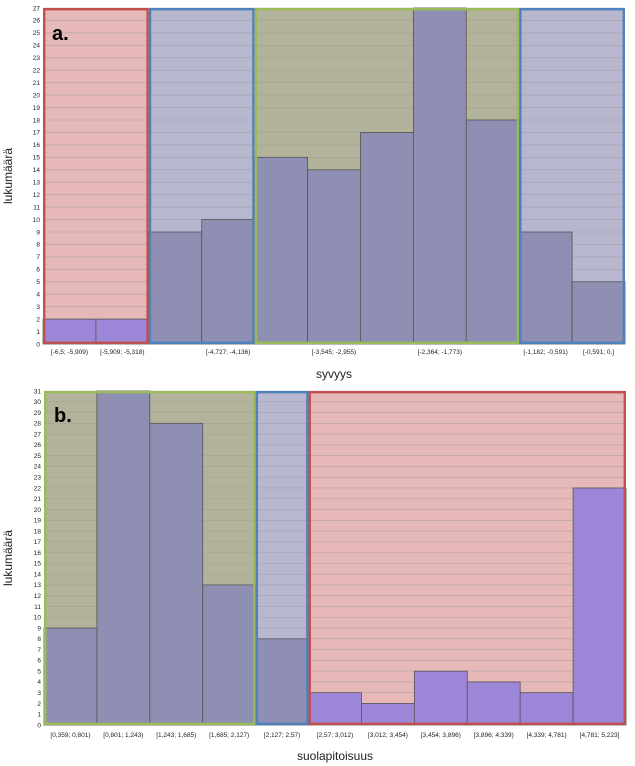  I want to click on y-tick-label: 28, so click(38, 424).